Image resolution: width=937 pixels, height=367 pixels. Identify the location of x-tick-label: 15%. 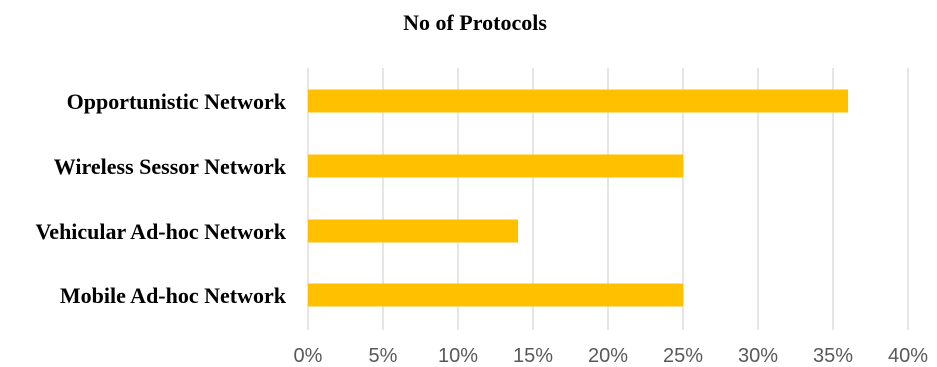
(533, 356).